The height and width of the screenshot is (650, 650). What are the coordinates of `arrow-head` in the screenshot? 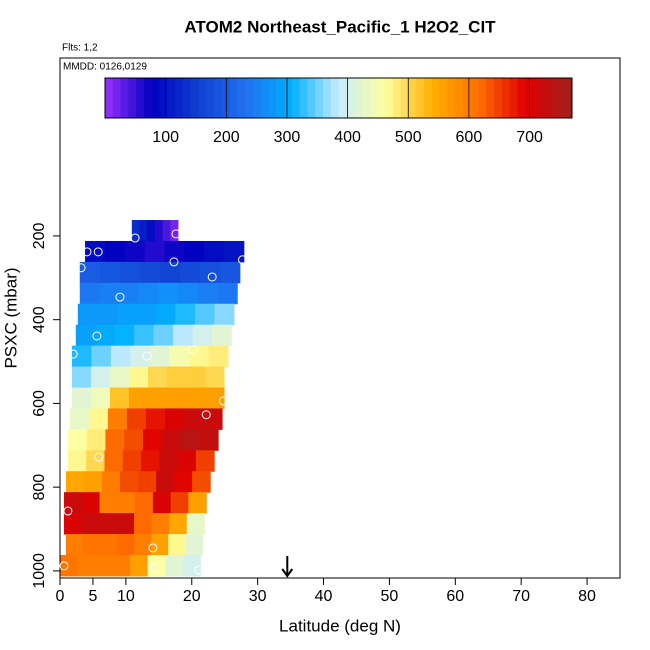 It's located at (287, 573).